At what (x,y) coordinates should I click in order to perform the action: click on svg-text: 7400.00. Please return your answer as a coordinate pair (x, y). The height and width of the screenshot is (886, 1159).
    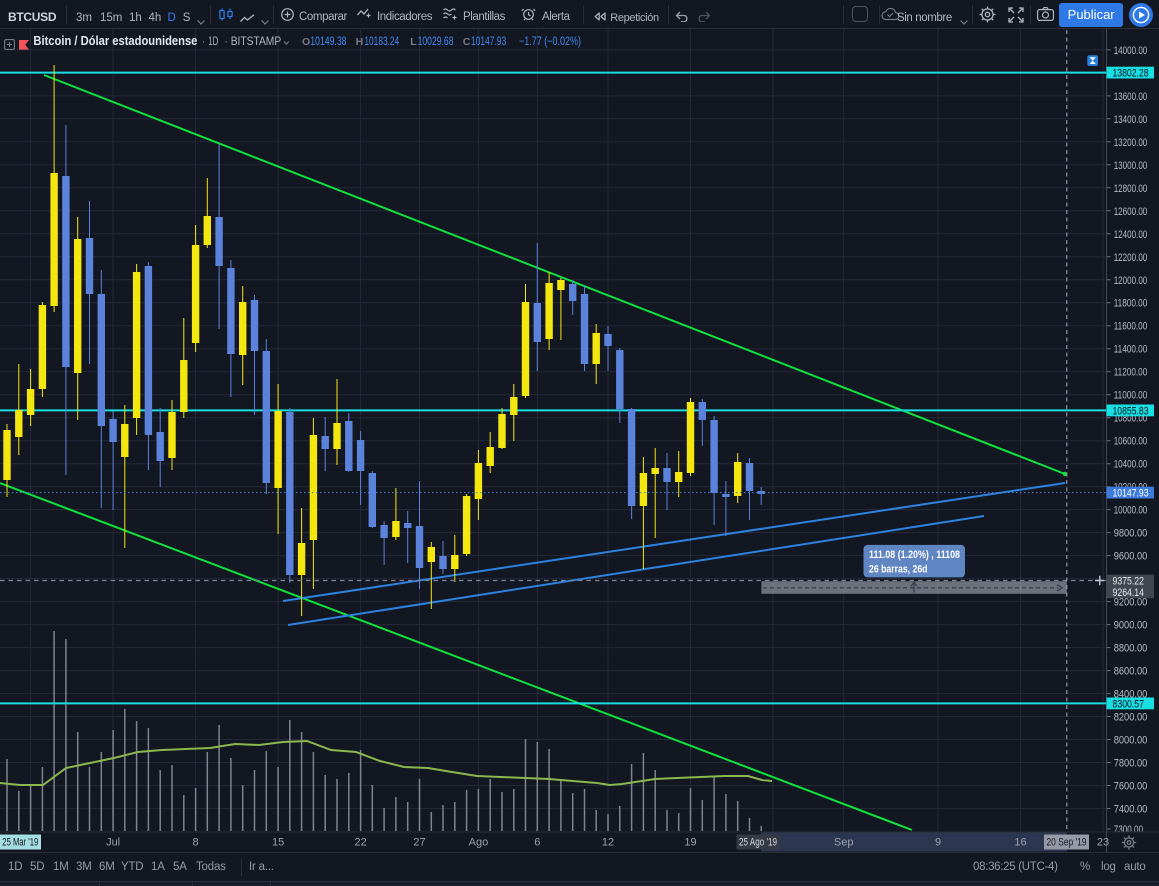
    Looking at the image, I should click on (1131, 810).